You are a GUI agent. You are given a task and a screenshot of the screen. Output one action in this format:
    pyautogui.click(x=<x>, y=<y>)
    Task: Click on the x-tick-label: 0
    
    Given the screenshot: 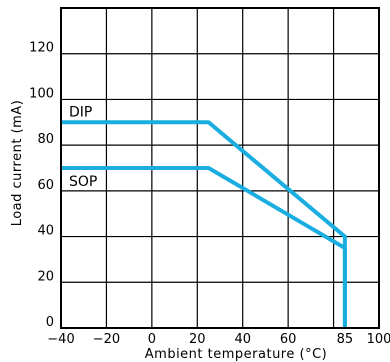 What is the action you would take?
    pyautogui.click(x=152, y=339)
    